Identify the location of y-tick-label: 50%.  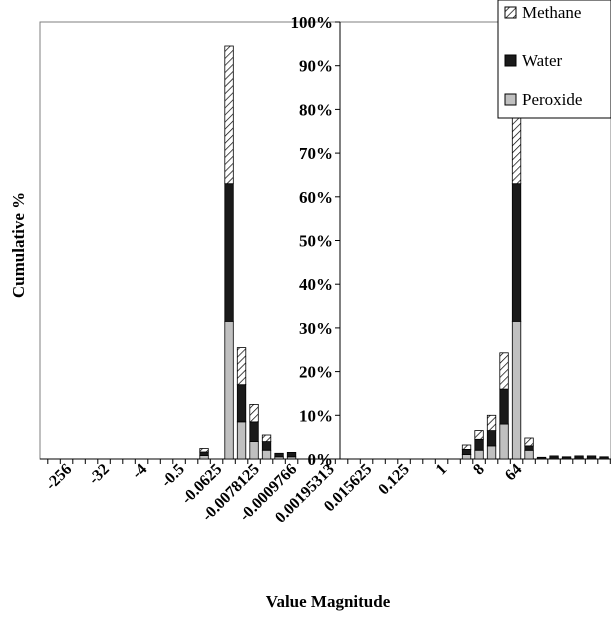
(316, 241).